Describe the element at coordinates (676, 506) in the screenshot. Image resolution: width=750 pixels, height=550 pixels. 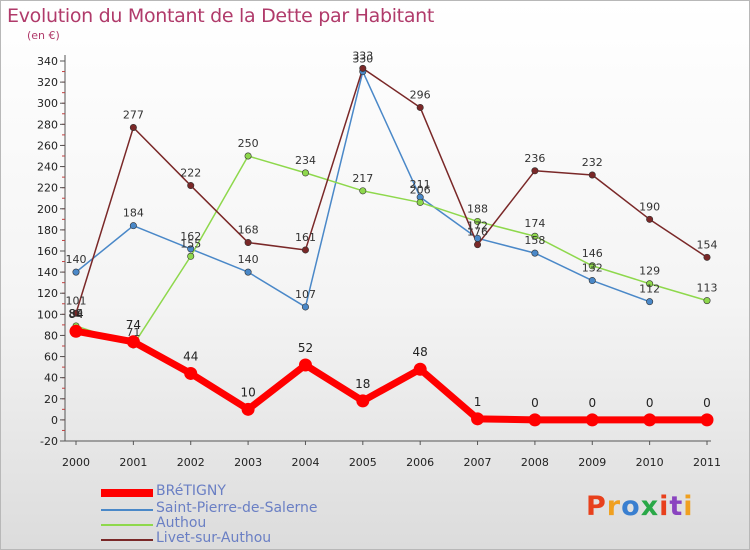
I see `logo-letter: t` at that location.